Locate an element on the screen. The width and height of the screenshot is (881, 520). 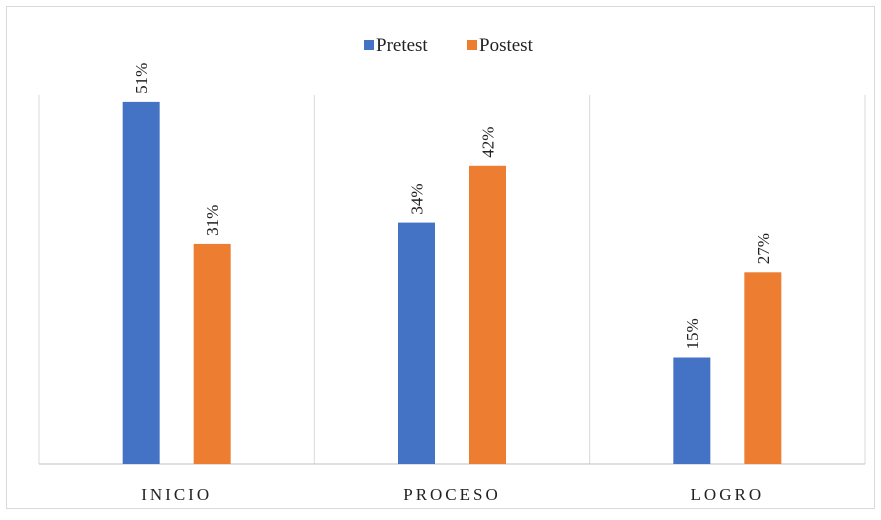
bar-postest-proceso is located at coordinates (487, 315).